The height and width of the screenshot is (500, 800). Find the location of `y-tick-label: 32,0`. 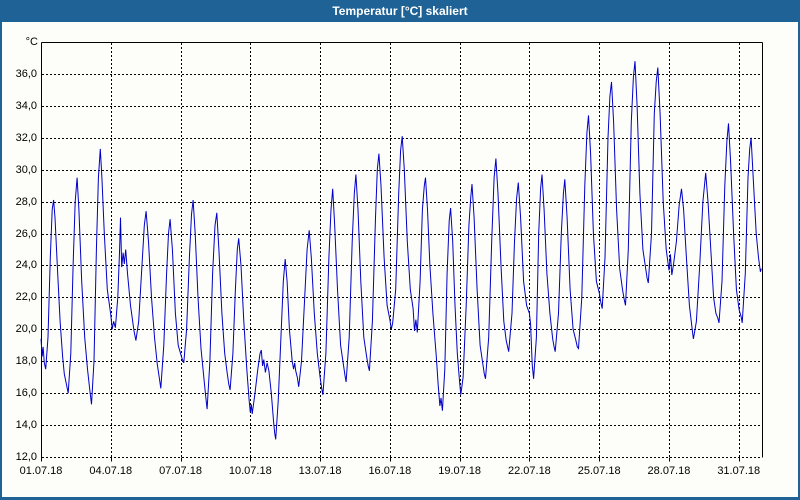

y-tick-label: 32,0 is located at coordinates (26, 137).